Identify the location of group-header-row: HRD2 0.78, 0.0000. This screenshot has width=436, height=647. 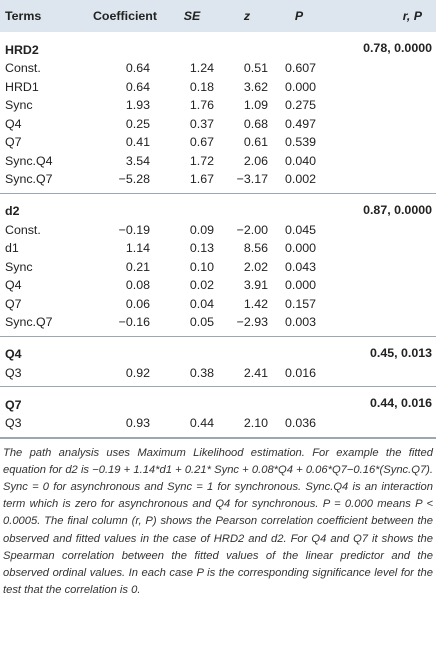
(218, 45).